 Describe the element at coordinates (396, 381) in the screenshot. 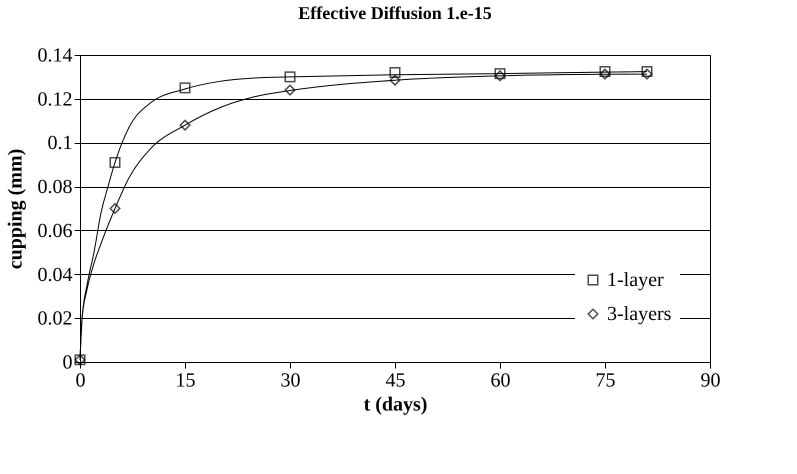

I see `x-tick-label: 45` at that location.